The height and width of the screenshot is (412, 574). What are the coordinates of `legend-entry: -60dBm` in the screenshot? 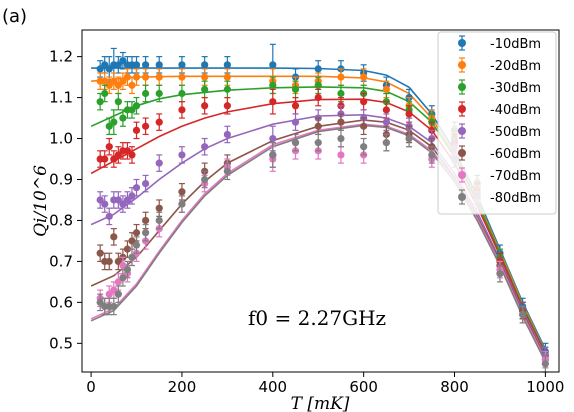 It's located at (499, 153).